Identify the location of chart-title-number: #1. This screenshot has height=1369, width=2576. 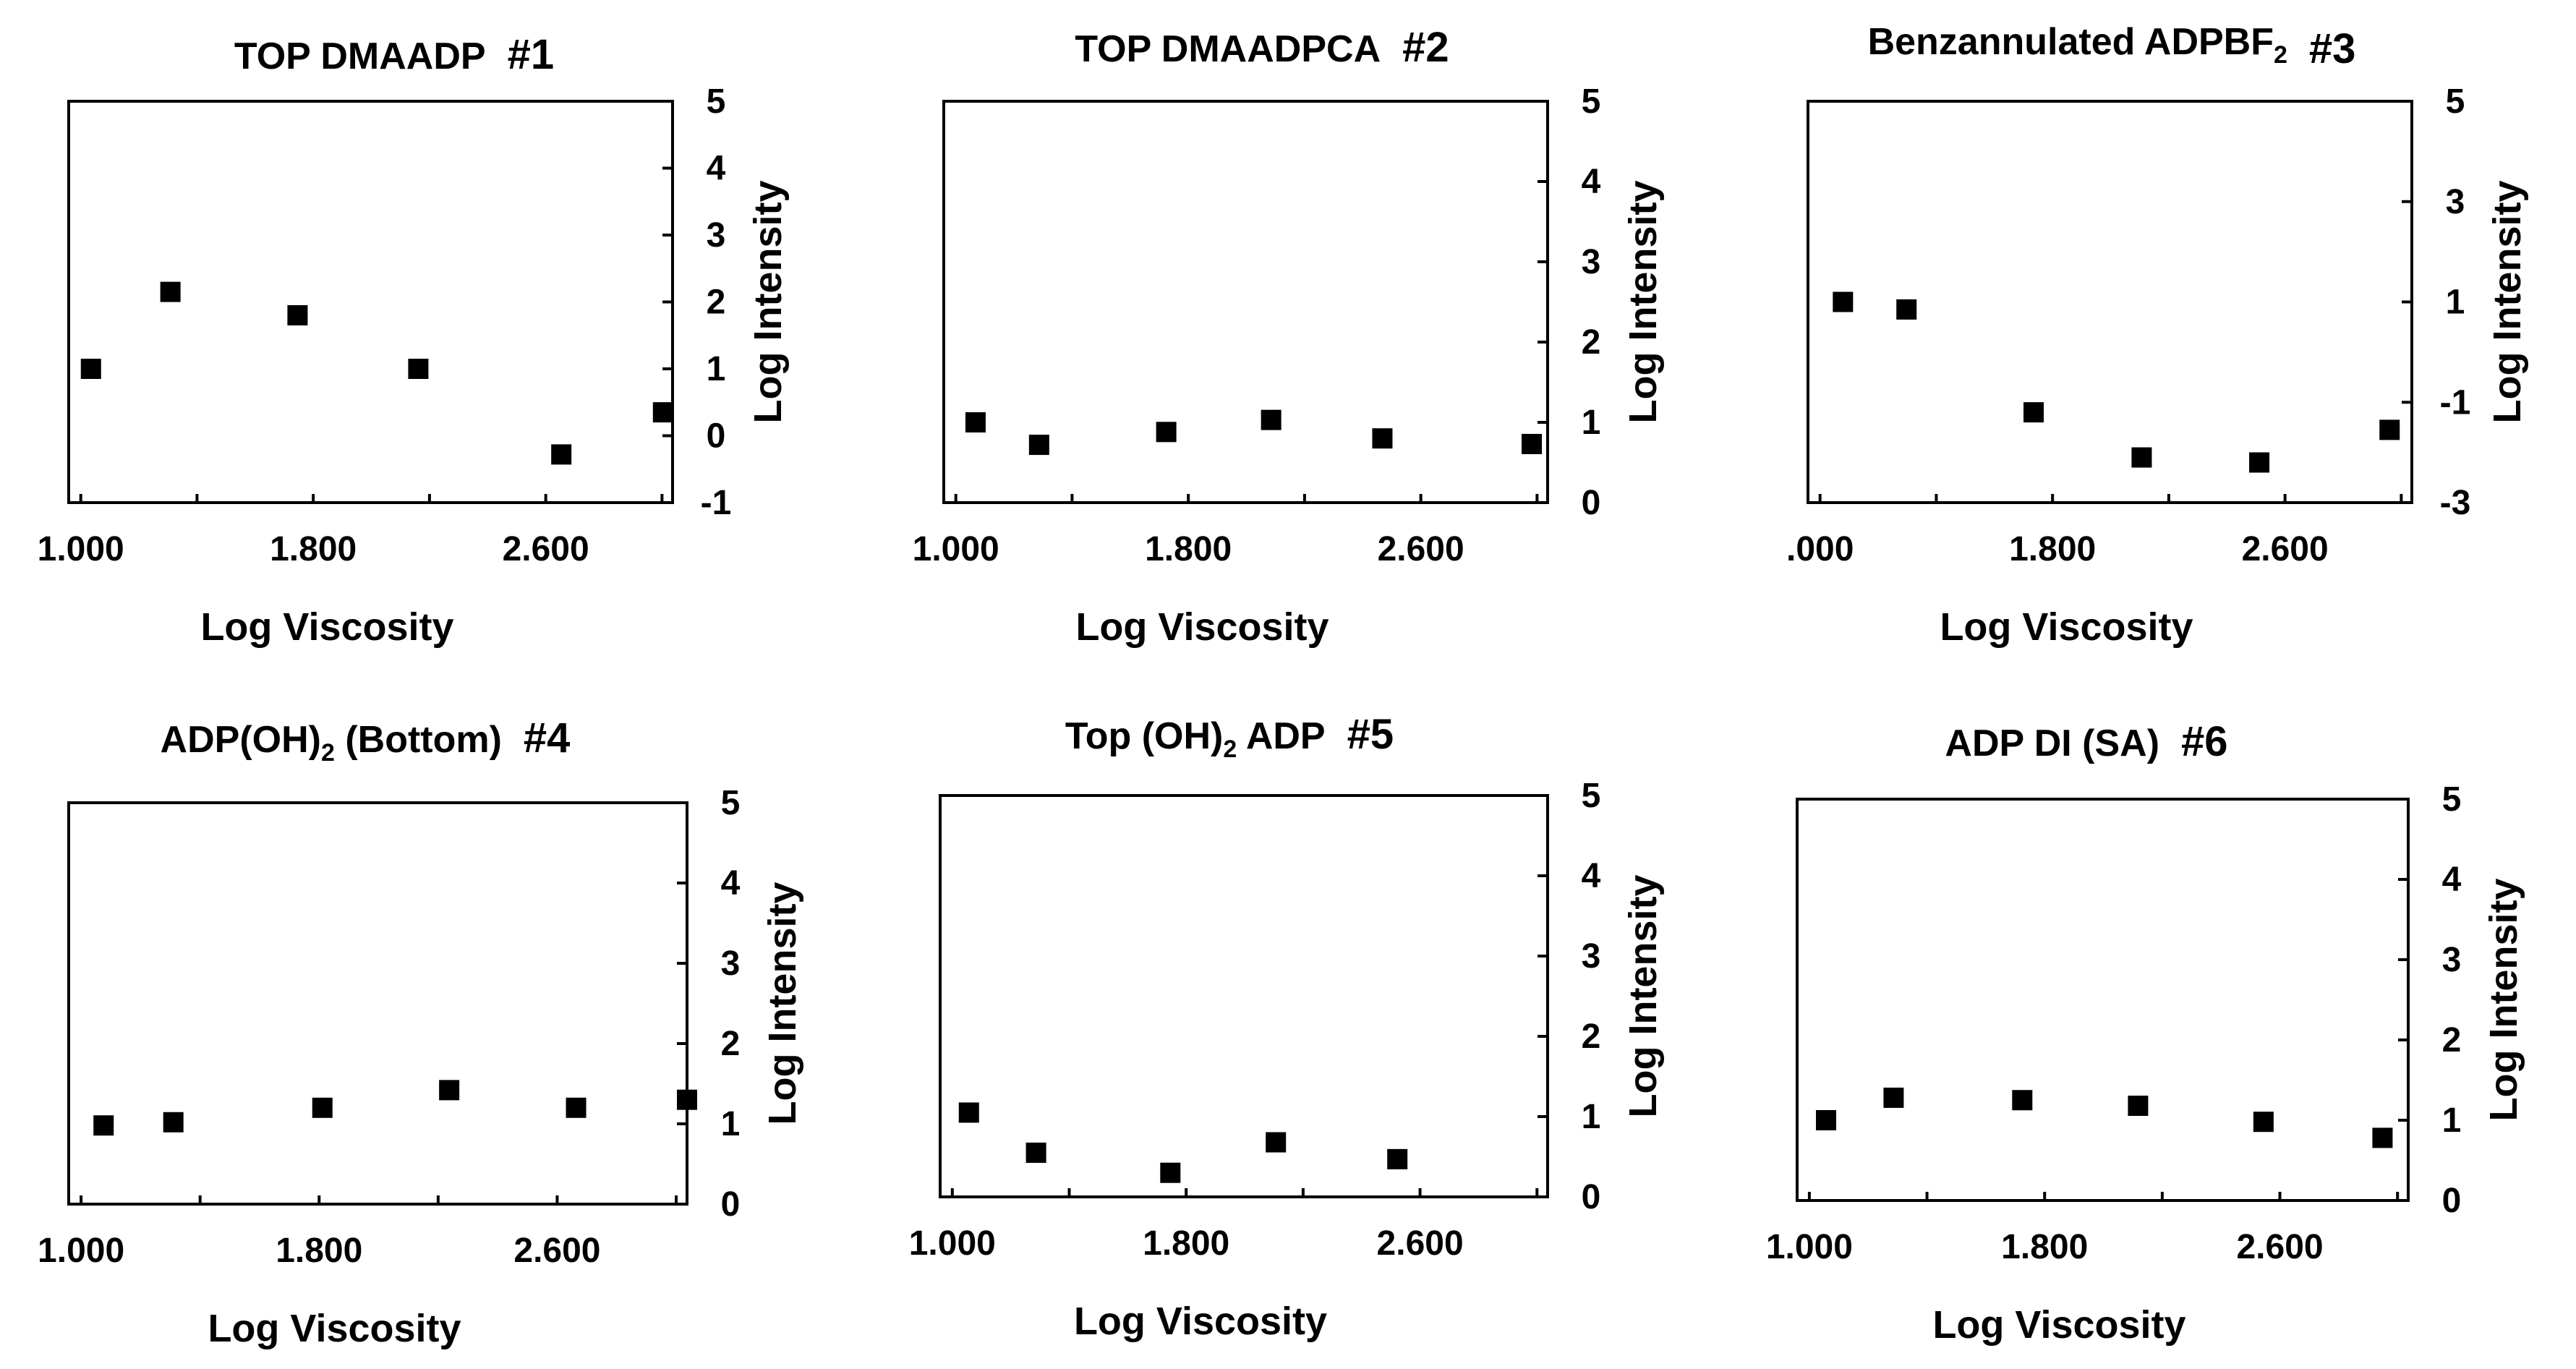
(531, 54).